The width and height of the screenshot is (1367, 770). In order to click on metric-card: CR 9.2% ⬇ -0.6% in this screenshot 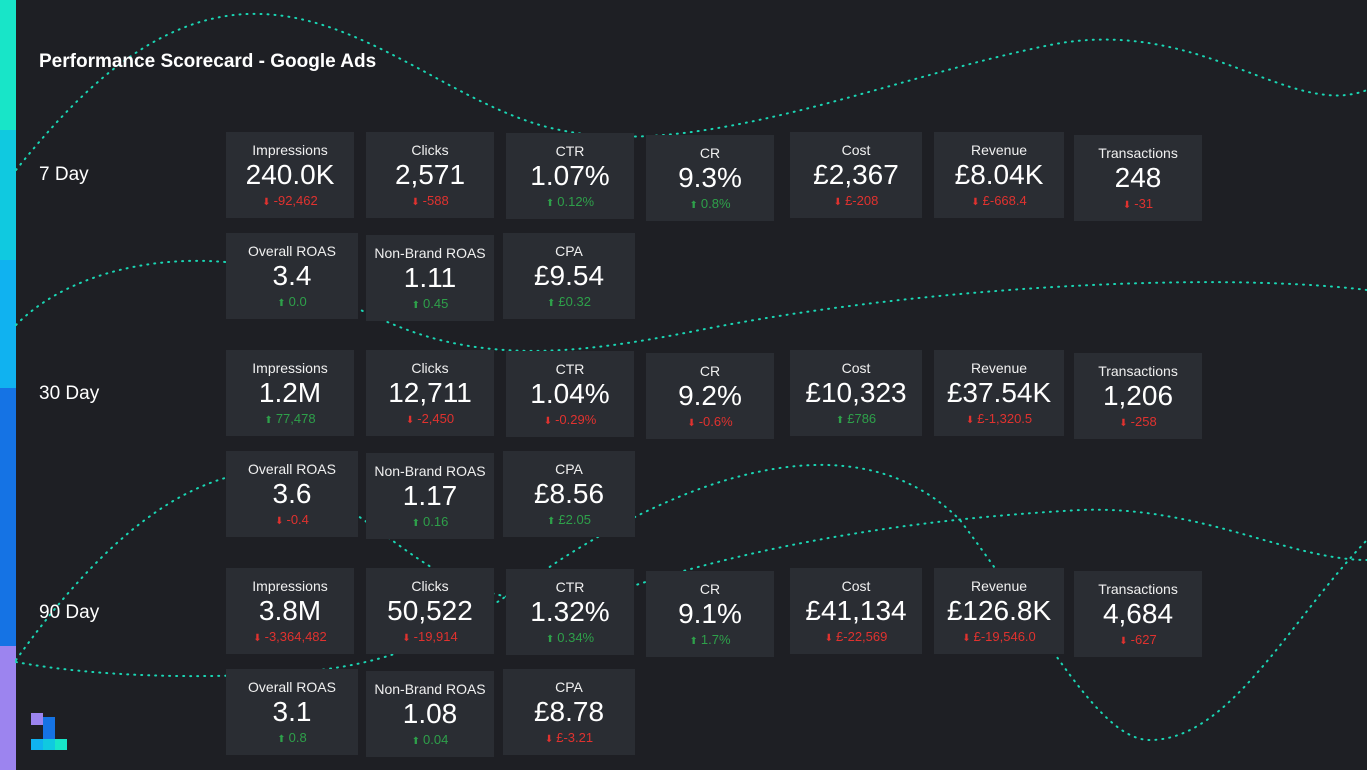, I will do `click(710, 396)`.